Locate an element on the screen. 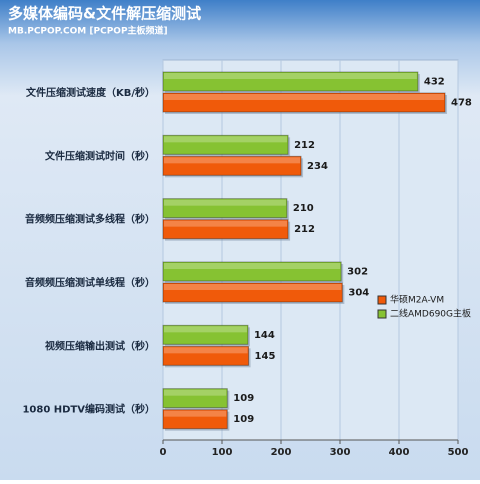  x-tick-label: 100 is located at coordinates (222, 452).